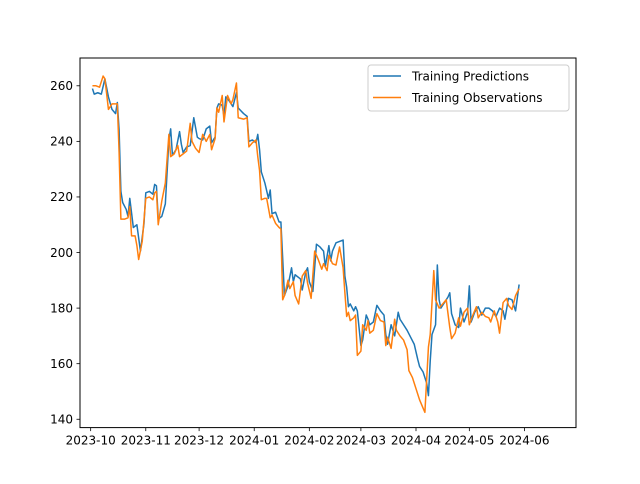 This screenshot has height=484, width=640. Describe the element at coordinates (61, 142) in the screenshot. I see `y-tick-label: 240` at that location.